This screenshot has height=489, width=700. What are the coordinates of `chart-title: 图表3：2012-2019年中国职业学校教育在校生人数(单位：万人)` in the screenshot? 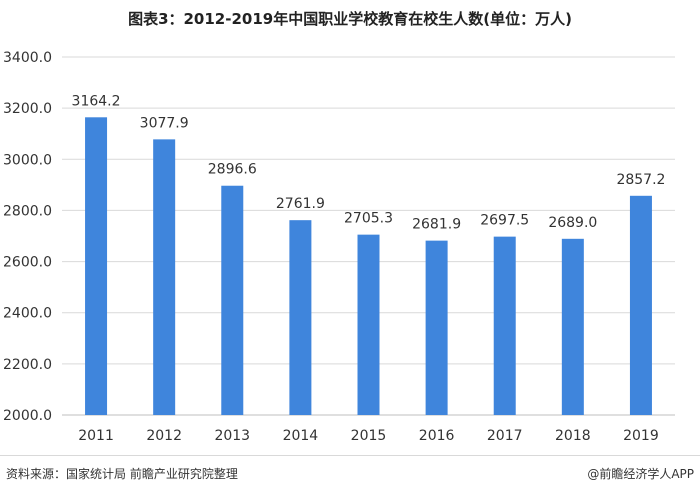 It's located at (350, 19).